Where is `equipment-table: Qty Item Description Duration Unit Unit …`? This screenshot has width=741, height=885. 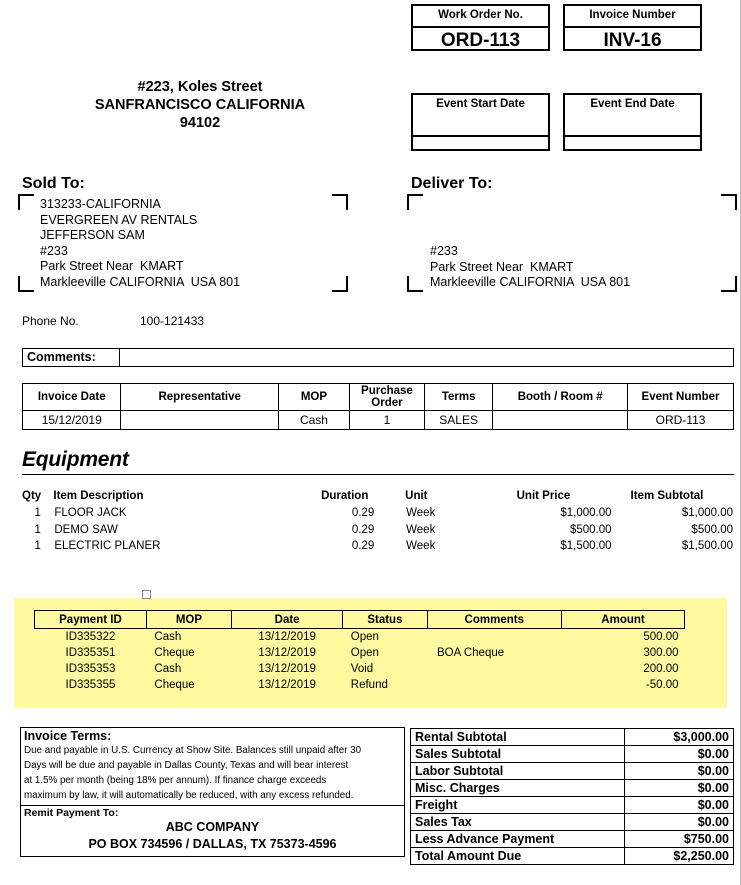 equipment-table: Qty Item Description Duration Unit Unit … is located at coordinates (378, 522).